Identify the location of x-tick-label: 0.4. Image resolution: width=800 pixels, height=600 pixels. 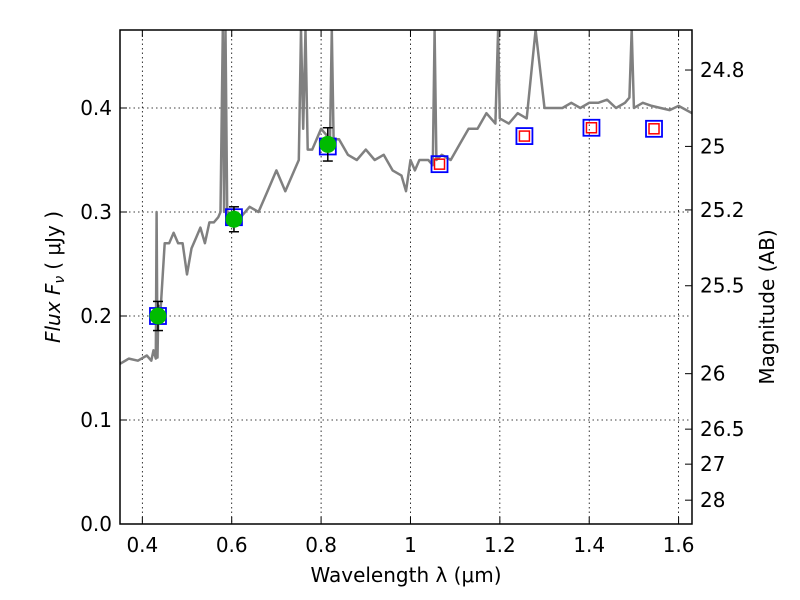
(142, 545).